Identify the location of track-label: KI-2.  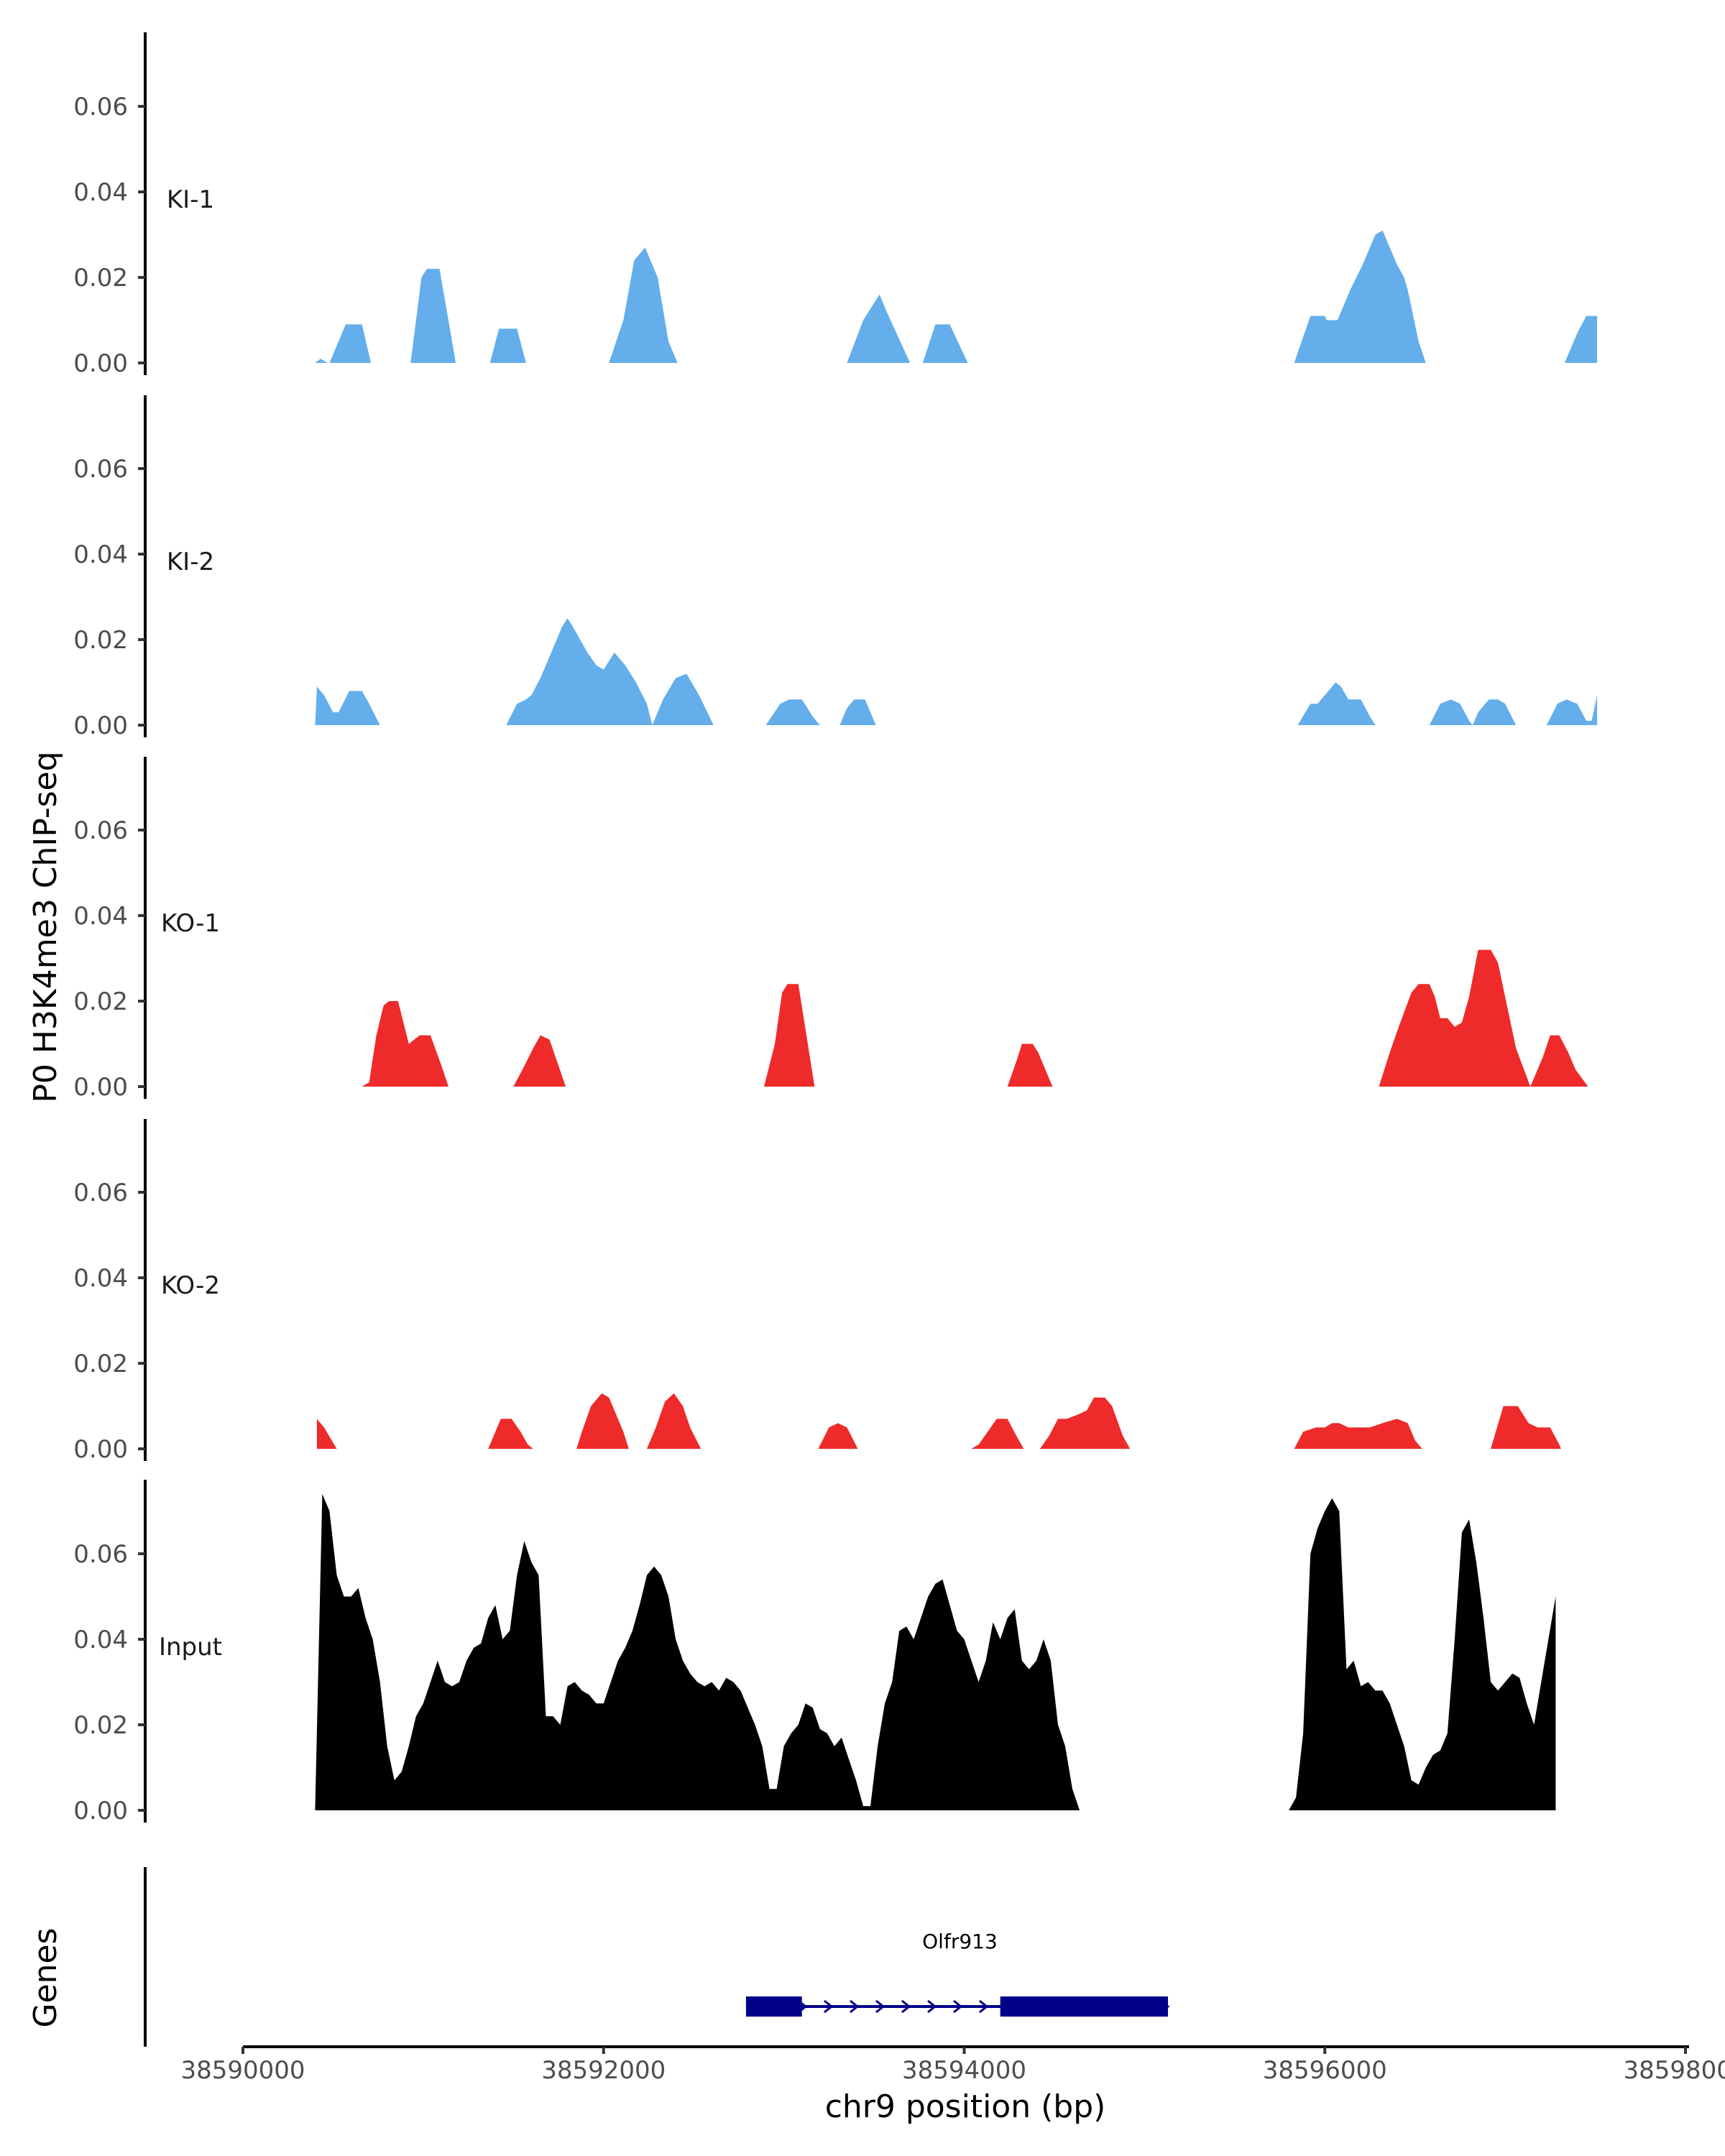
(190, 562).